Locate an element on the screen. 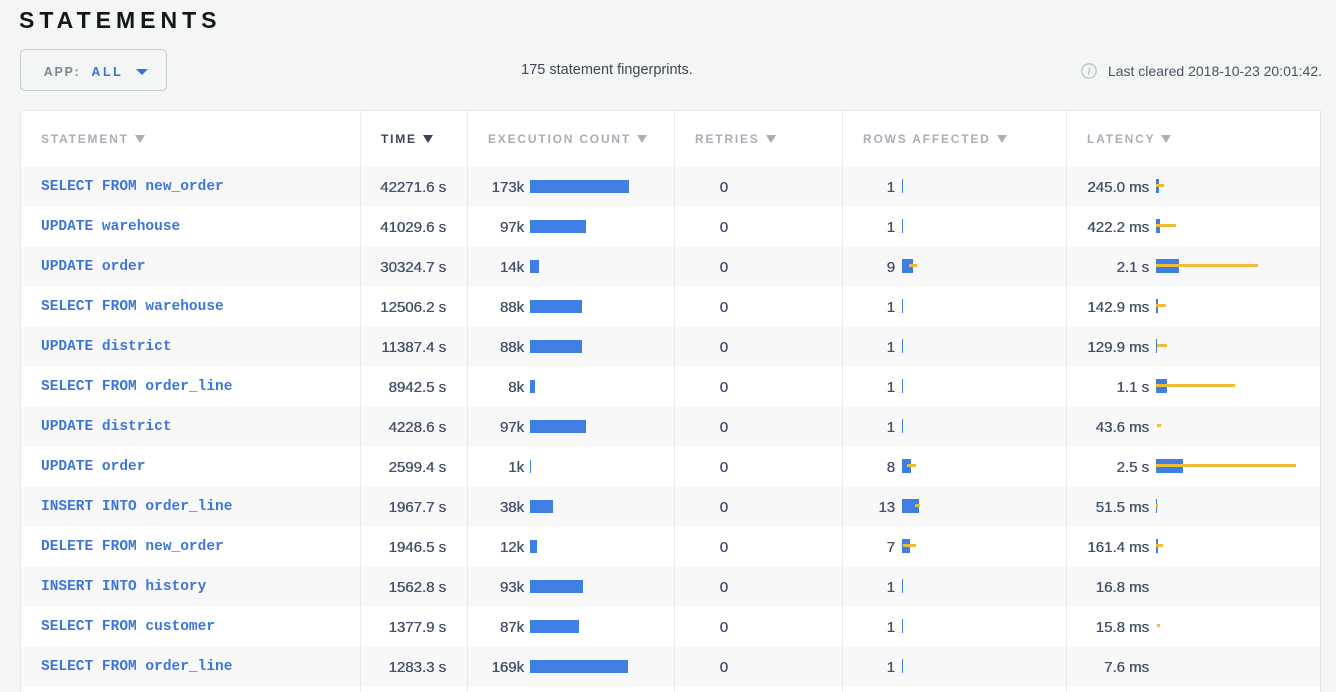 The width and height of the screenshot is (1336, 692). svg-text: i is located at coordinates (1089, 72).